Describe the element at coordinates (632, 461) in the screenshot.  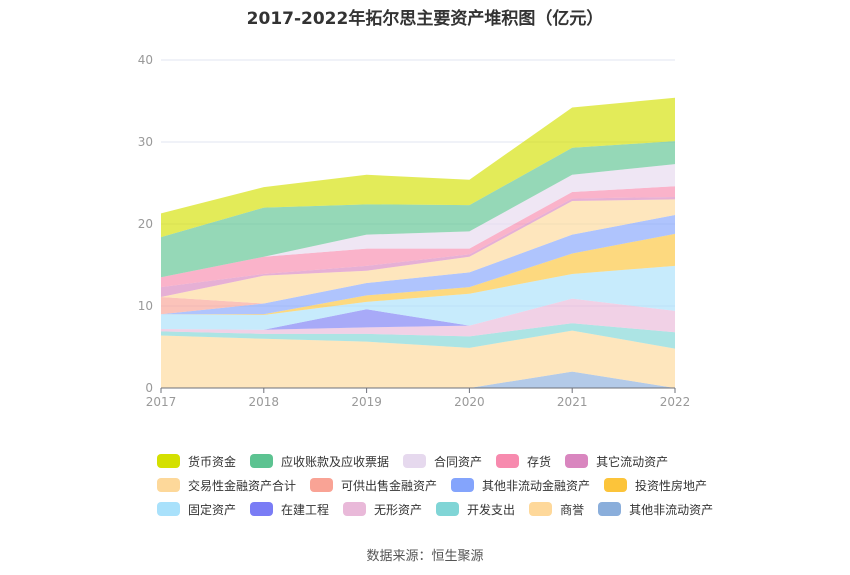
I see `legend-label: 其它流动资产` at that location.